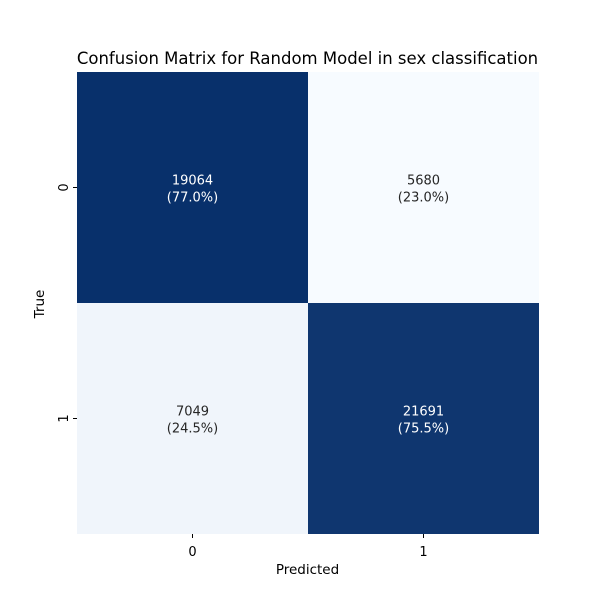 The height and width of the screenshot is (600, 600). I want to click on cell-value-0-0: 19064, so click(192, 181).